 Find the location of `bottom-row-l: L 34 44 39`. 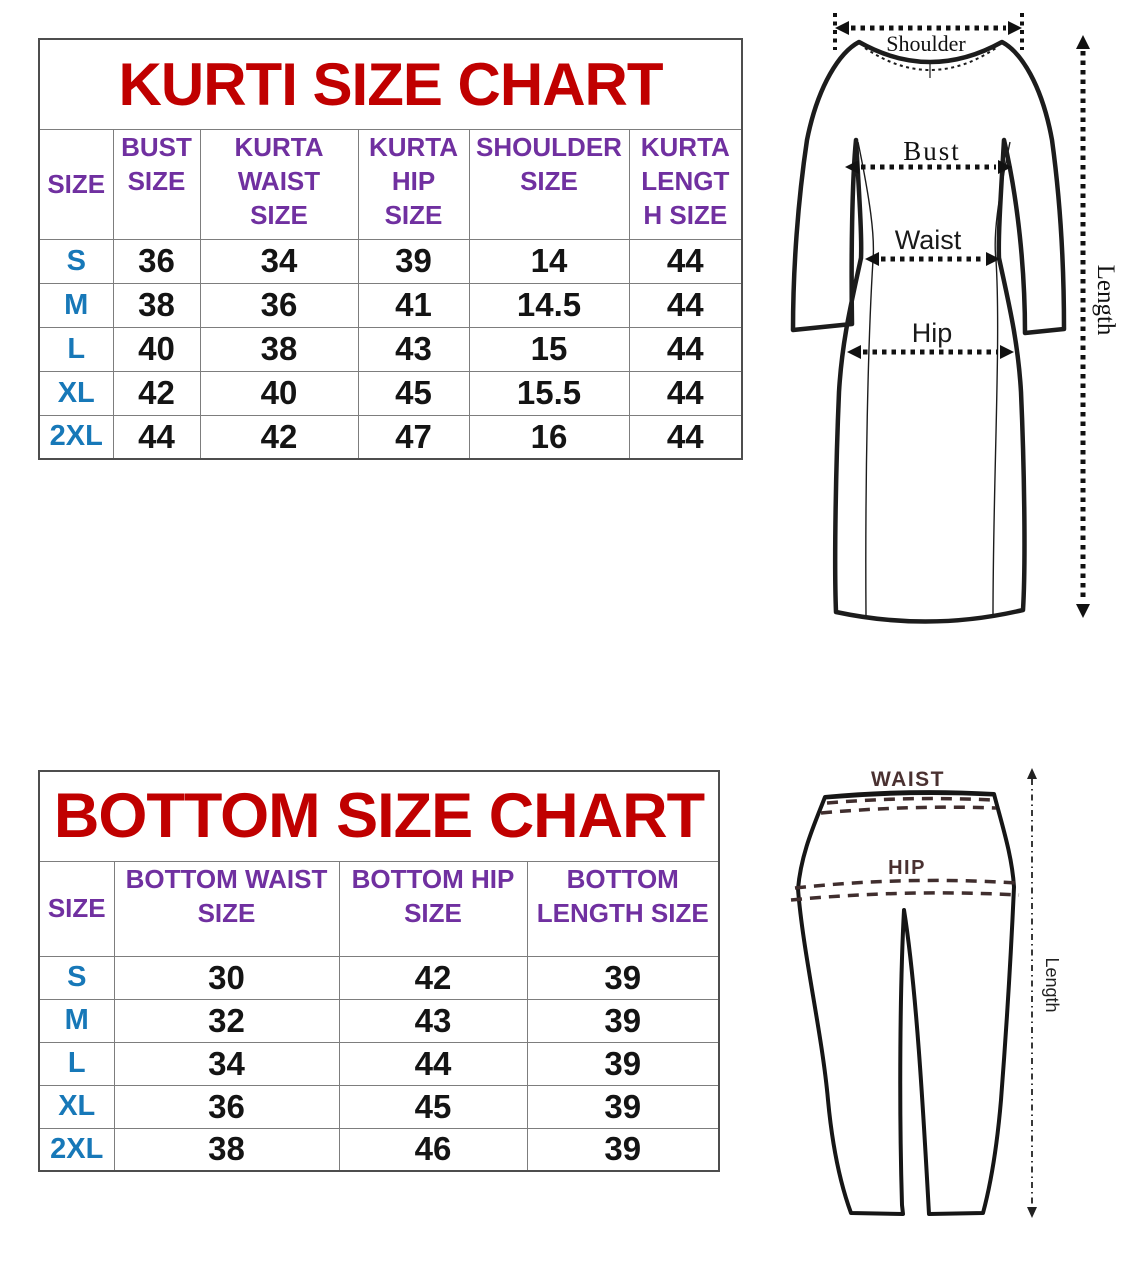

bottom-row-l: L 34 44 39 is located at coordinates (379, 1063).